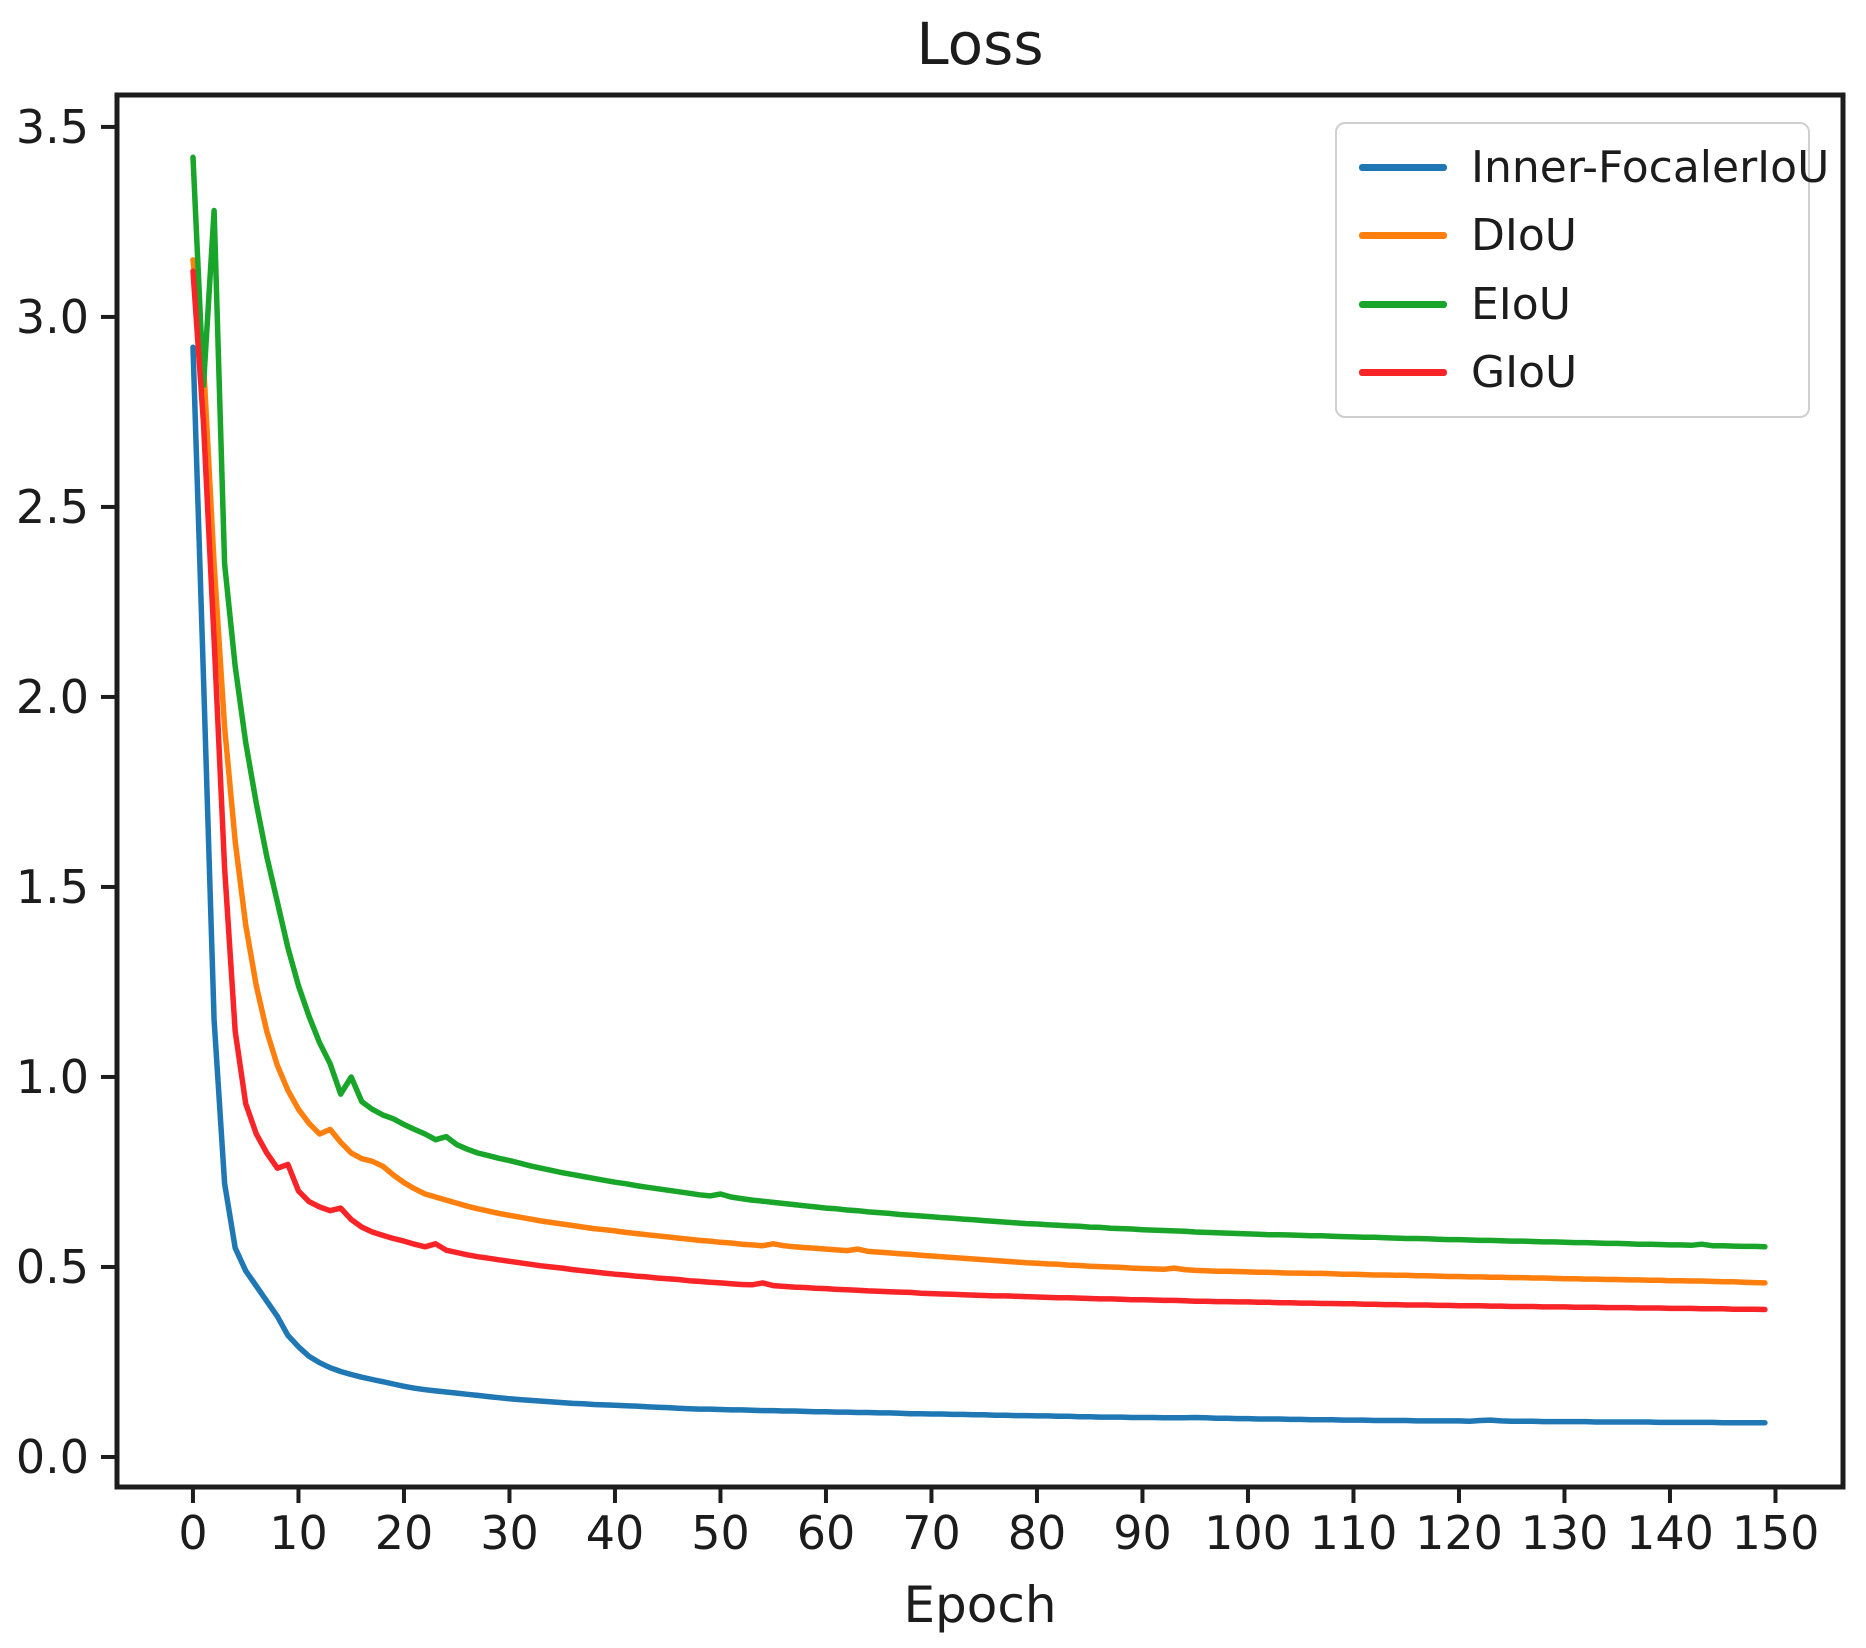 This screenshot has height=1648, width=1866. What do you see at coordinates (826, 1533) in the screenshot?
I see `x-tick-label: 60` at bounding box center [826, 1533].